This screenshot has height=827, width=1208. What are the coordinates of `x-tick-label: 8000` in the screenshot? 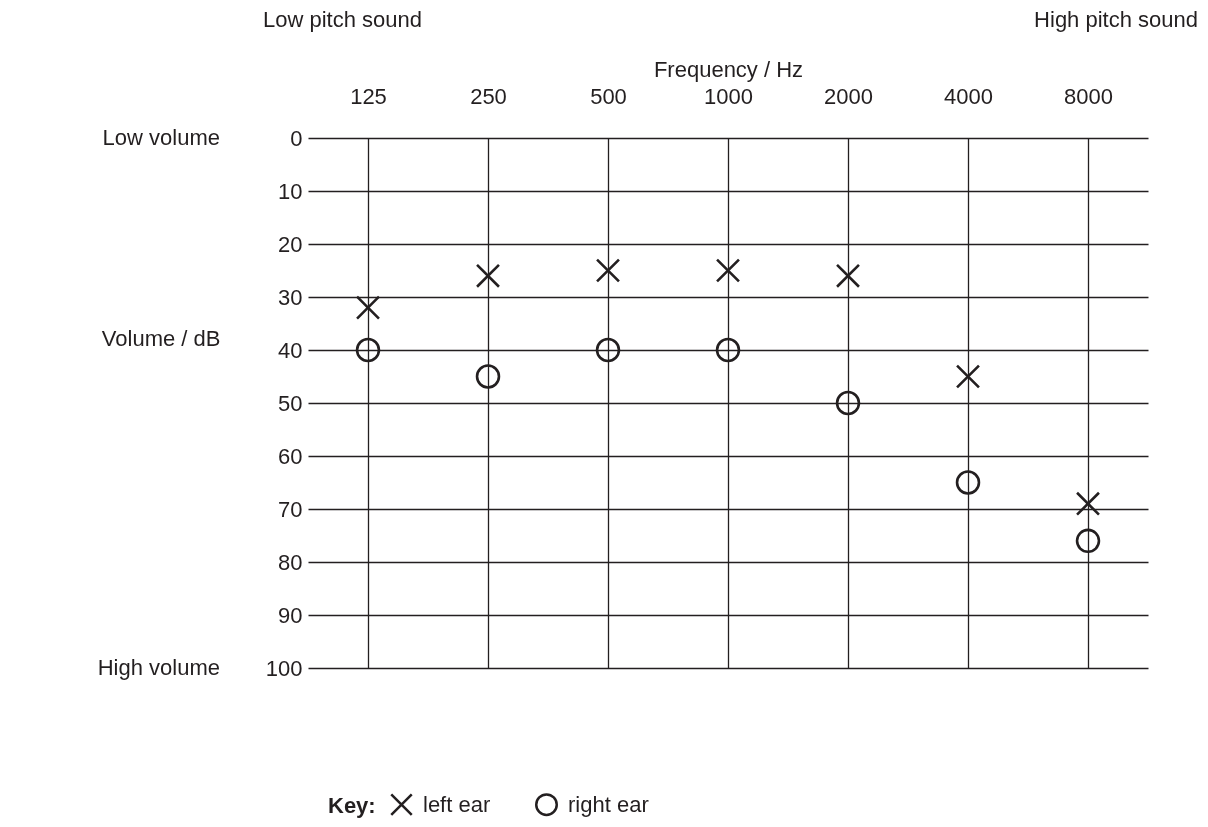 It's located at (1088, 96).